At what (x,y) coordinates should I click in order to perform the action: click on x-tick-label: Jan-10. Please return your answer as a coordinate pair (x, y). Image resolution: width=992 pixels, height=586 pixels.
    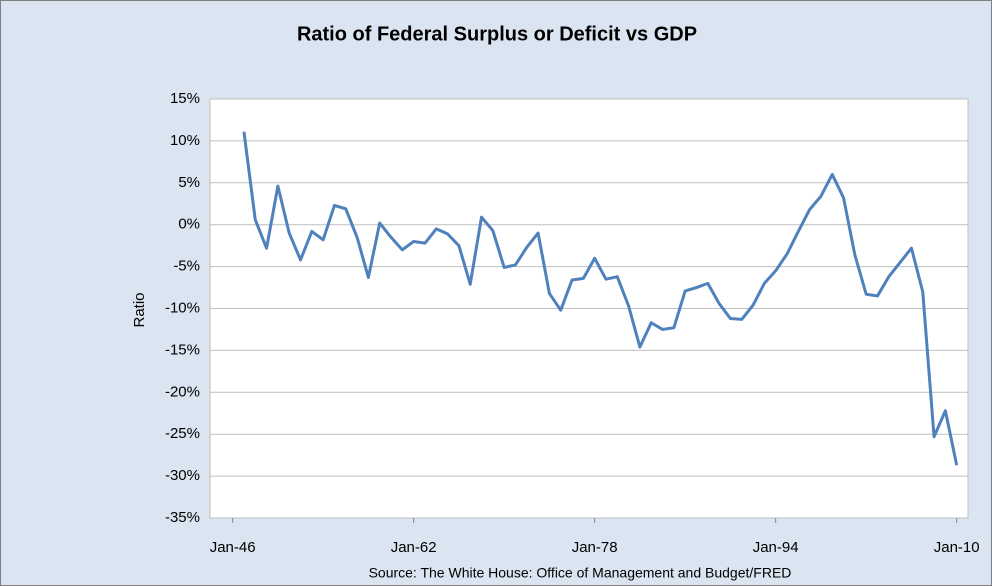
    Looking at the image, I should click on (957, 547).